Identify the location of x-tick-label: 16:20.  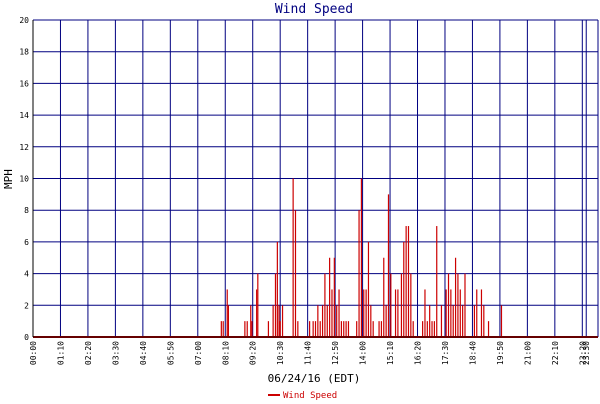
(418, 353).